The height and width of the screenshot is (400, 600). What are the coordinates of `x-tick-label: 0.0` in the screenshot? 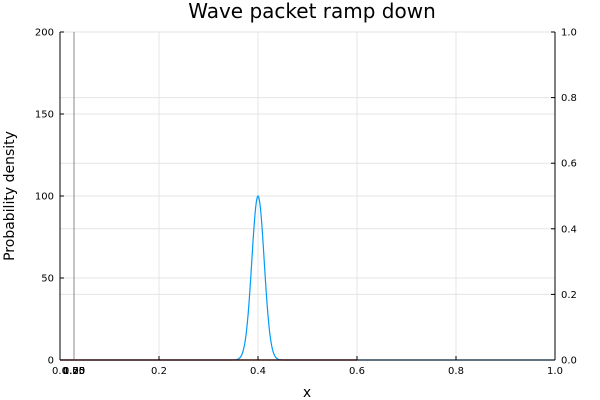 It's located at (60, 371).